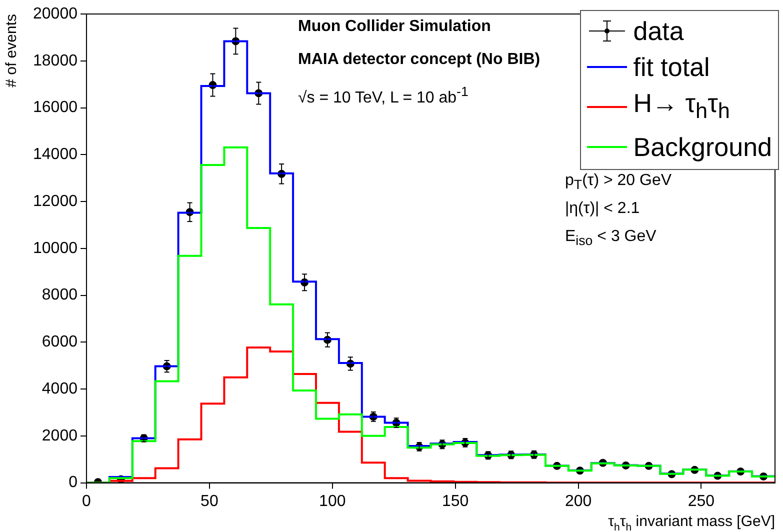  I want to click on y-tick-label: 6000, so click(60, 342).